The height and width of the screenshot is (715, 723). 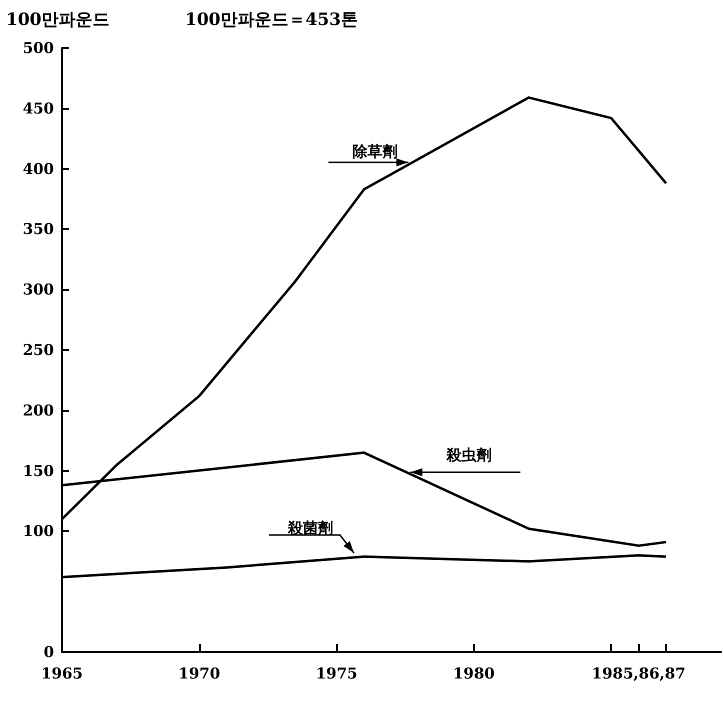 What do you see at coordinates (199, 673) in the screenshot?
I see `x-tick-label: 1970` at bounding box center [199, 673].